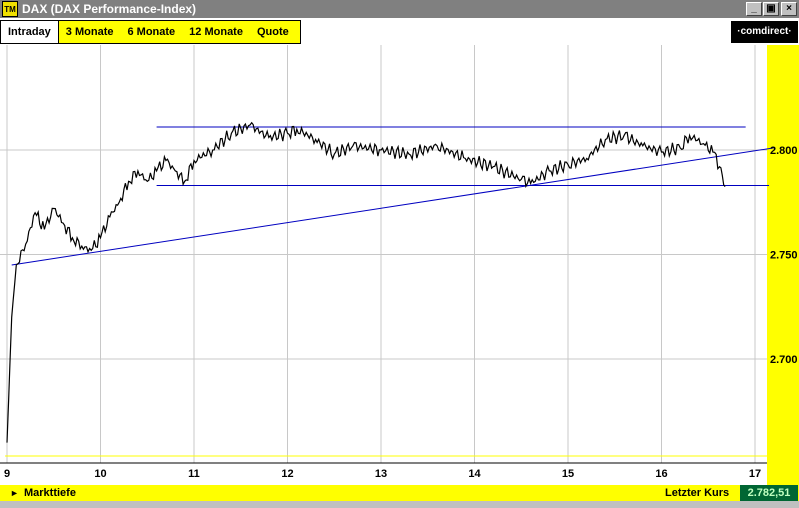 This screenshot has width=799, height=508. I want to click on x-axis-labels: 9 10 11 12 13 14 15 16 17, so click(382, 474).